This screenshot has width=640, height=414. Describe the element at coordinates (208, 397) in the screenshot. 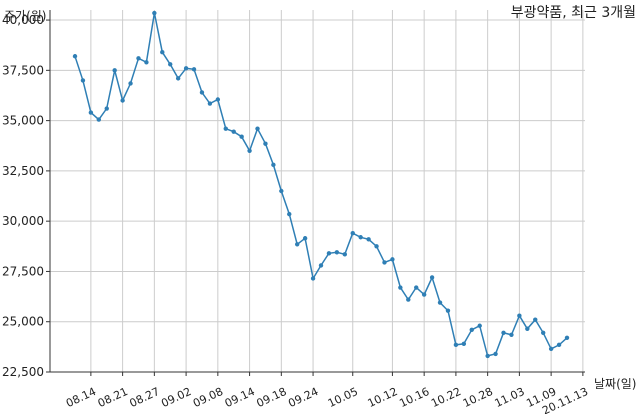

I see `x-tick-label: 09.08` at that location.